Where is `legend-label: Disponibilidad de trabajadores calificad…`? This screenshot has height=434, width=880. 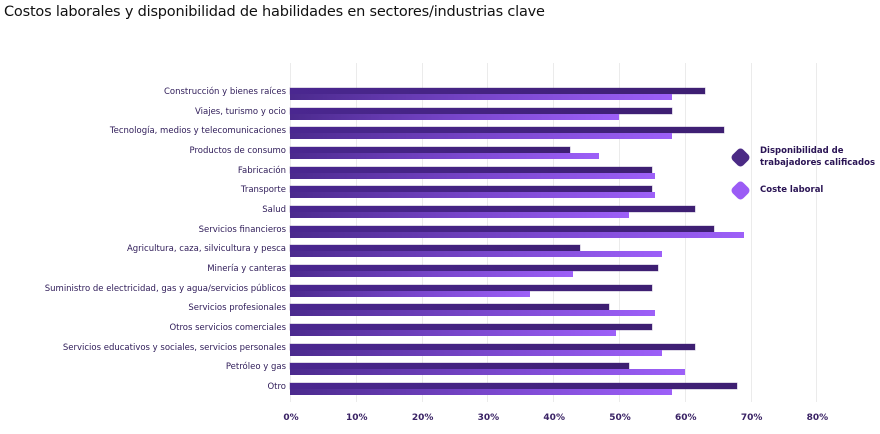 legend-label: Disponibilidad de trabajadores calificad… is located at coordinates (818, 157).